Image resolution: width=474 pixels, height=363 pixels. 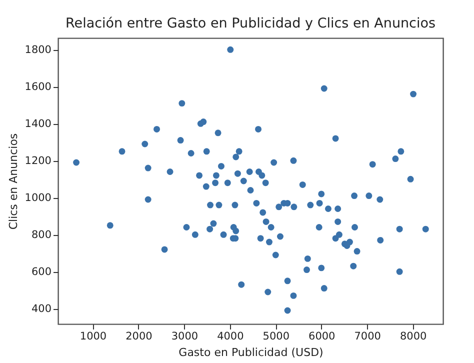 I want to click on y-tick-label: 1600, so click(x=38, y=87).